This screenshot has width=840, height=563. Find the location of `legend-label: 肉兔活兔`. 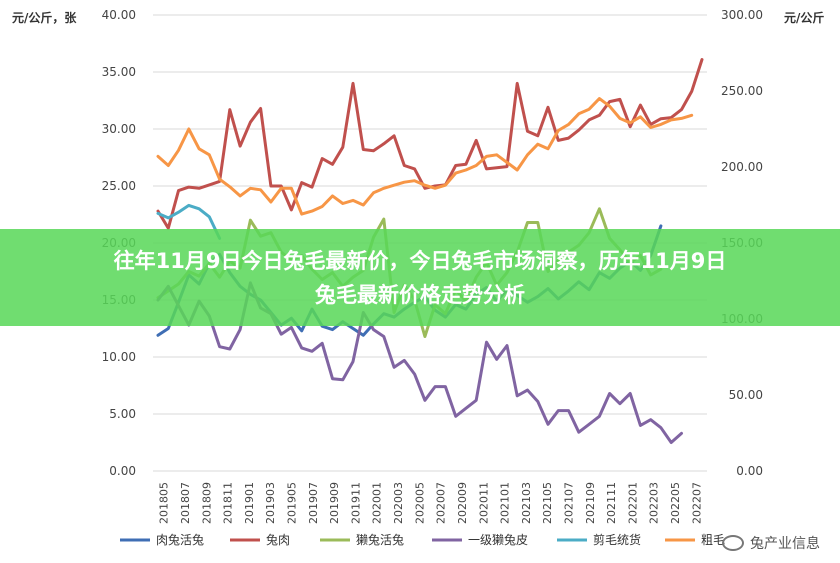

legend-label: 肉兔活兔 is located at coordinates (180, 539).